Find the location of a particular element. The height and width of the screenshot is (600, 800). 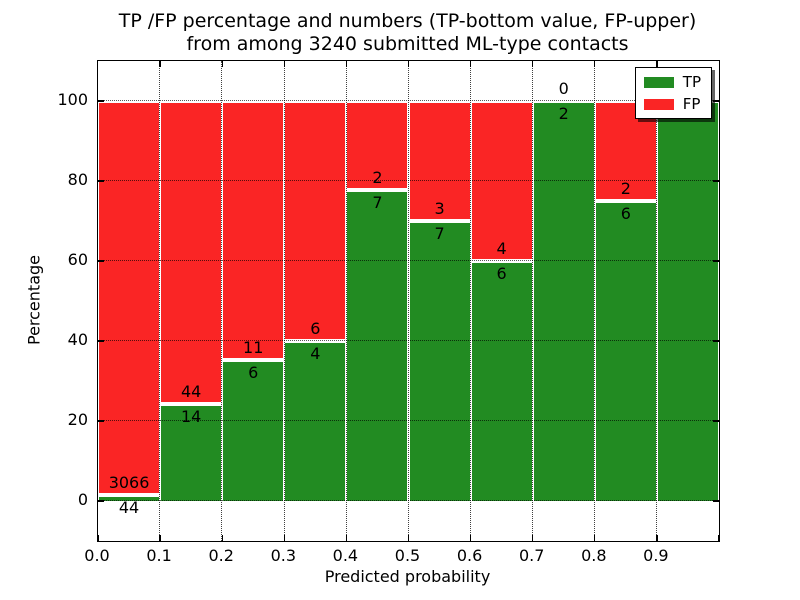

x-tick-label: 0.7 is located at coordinates (531, 555).